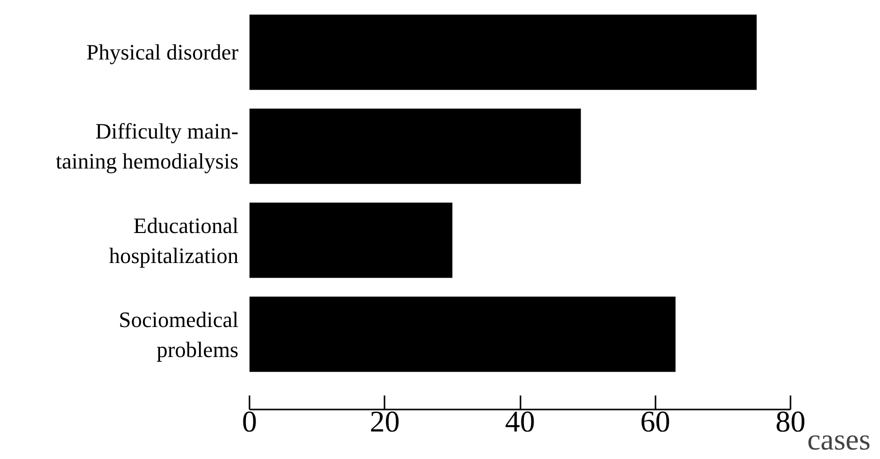  Describe the element at coordinates (173, 240) in the screenshot. I see `y-tick-label: Educational hospitalization` at that location.